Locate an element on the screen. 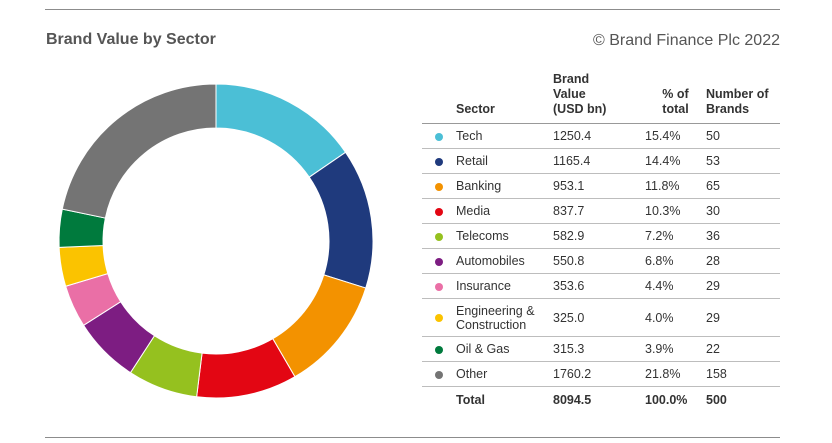 The width and height of the screenshot is (832, 443). pct-of-total: 4.0% is located at coordinates (675, 317).